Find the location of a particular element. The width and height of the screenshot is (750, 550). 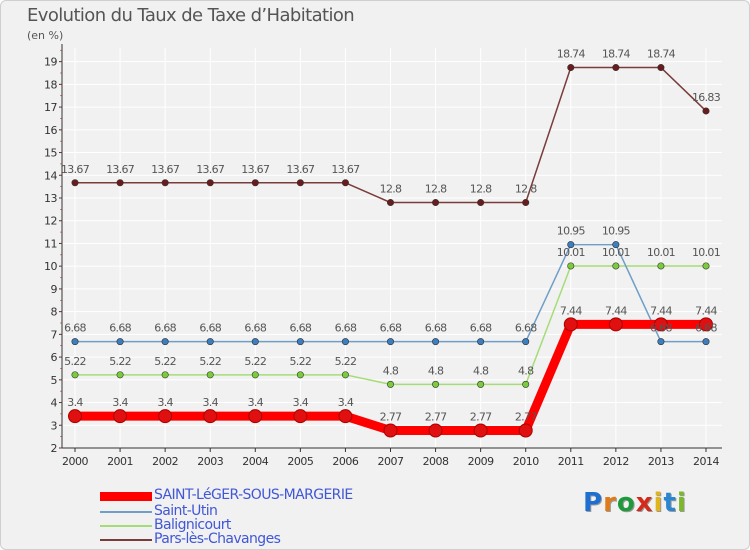

logo-letter: t is located at coordinates (670, 503).